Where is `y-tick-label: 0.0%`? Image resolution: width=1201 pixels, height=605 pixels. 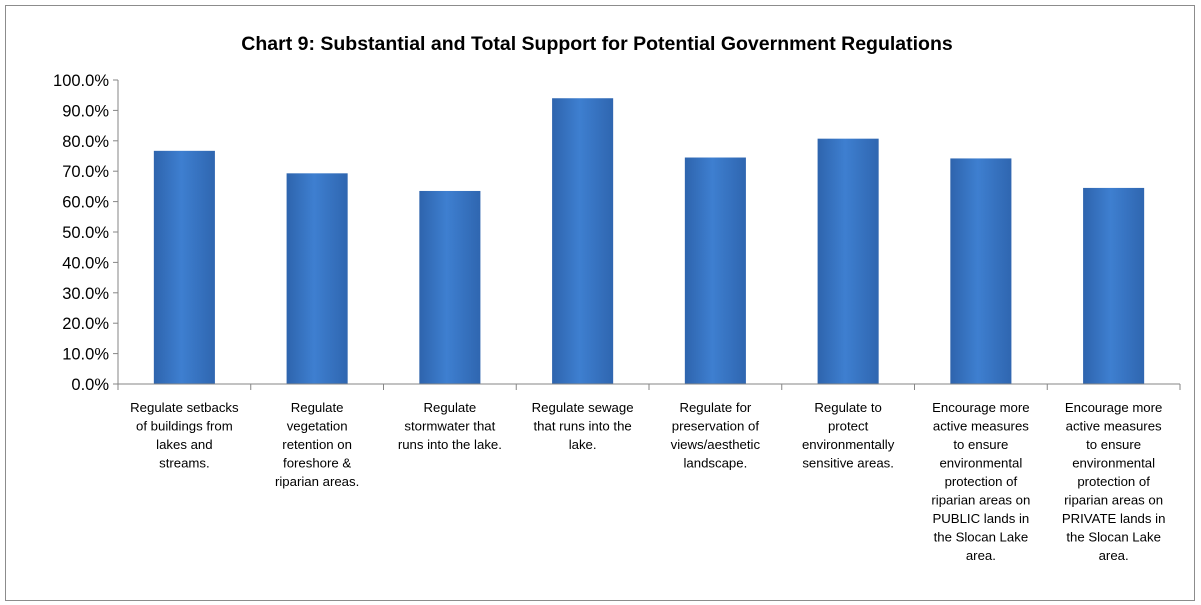 y-tick-label: 0.0% is located at coordinates (90, 385).